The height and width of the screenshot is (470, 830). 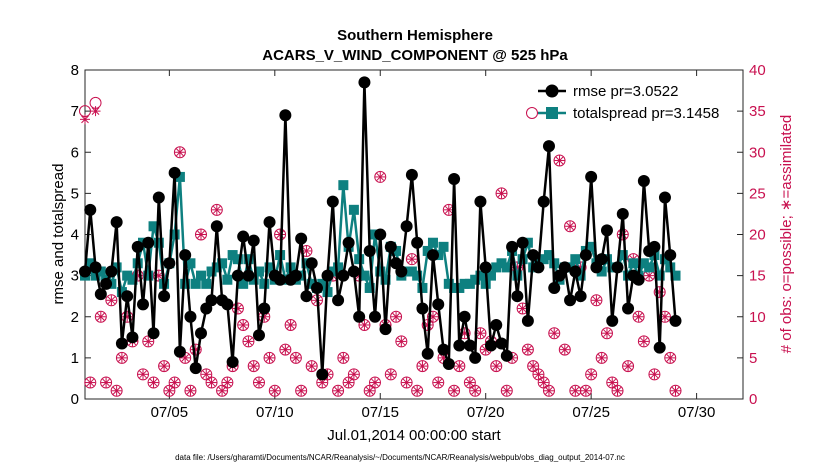 I want to click on legend-spread-marker, so click(x=552, y=113).